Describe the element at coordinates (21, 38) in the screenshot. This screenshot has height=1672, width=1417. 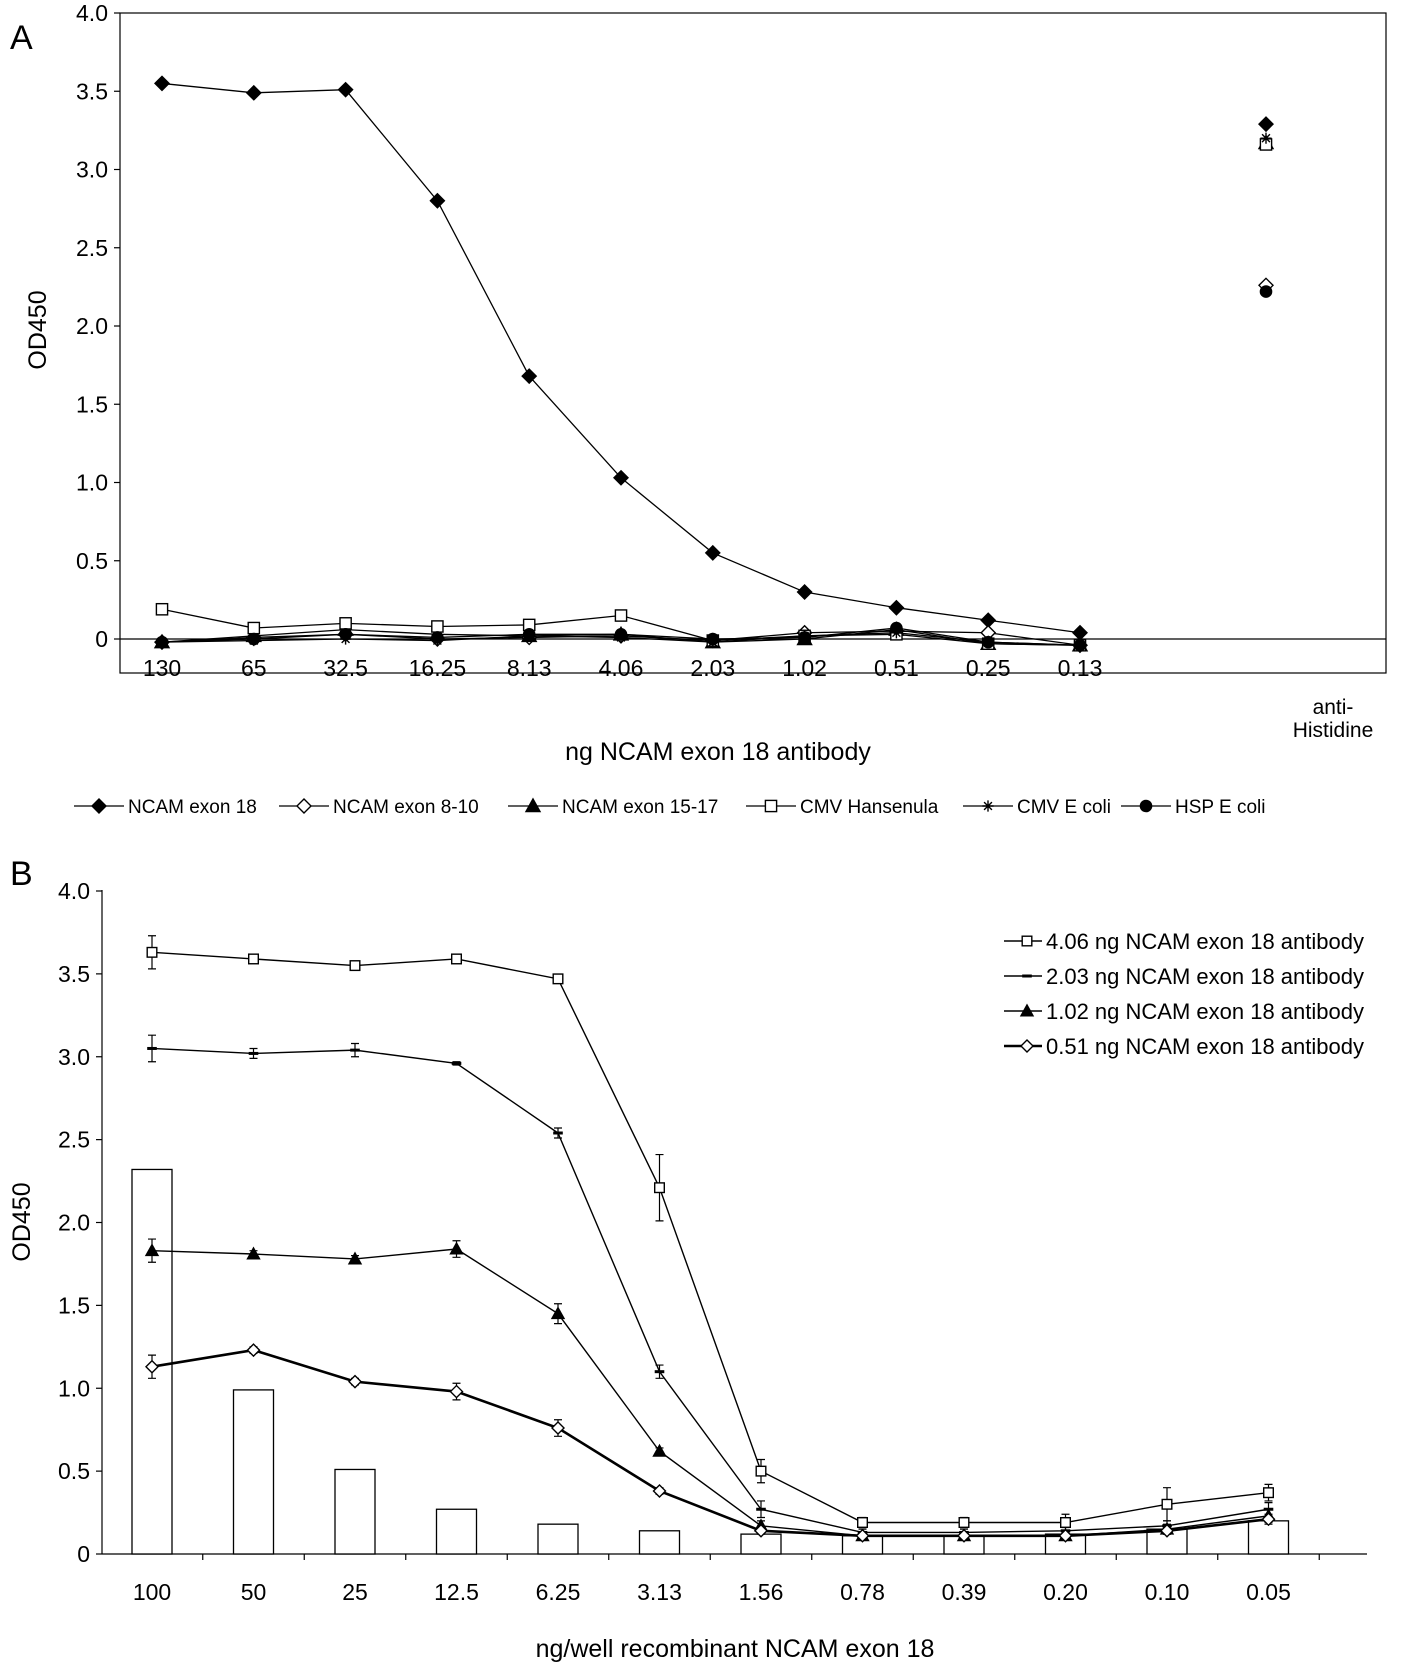
I see `panel-a-label: A` at that location.